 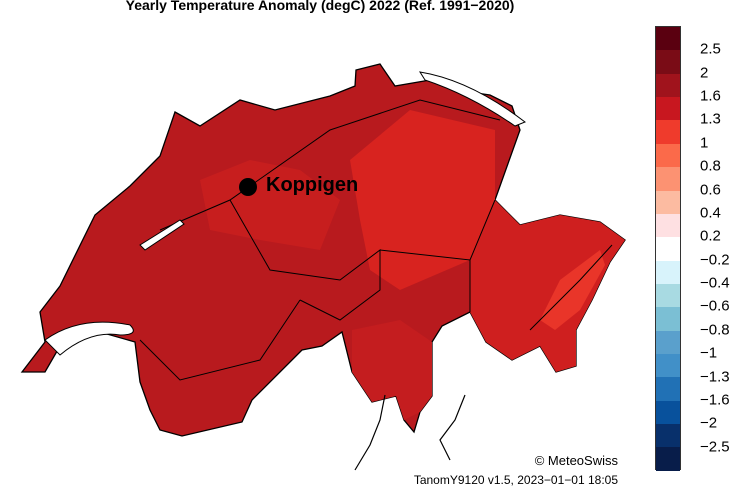 I want to click on colorbar-label: 0.2, so click(x=710, y=236).